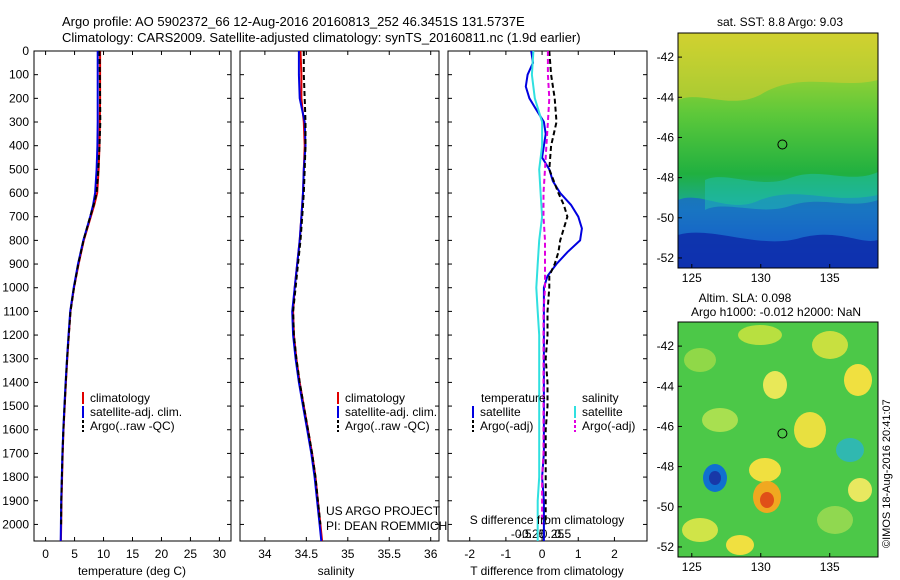  Describe the element at coordinates (15, 524) in the screenshot. I see `depth-tick-label: 2000` at that location.